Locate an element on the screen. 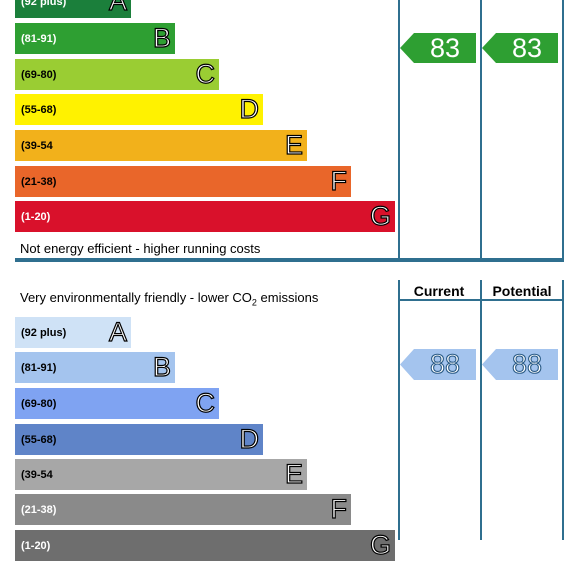 This screenshot has width=580, height=561. env-frame-top is located at coordinates (289, 261).